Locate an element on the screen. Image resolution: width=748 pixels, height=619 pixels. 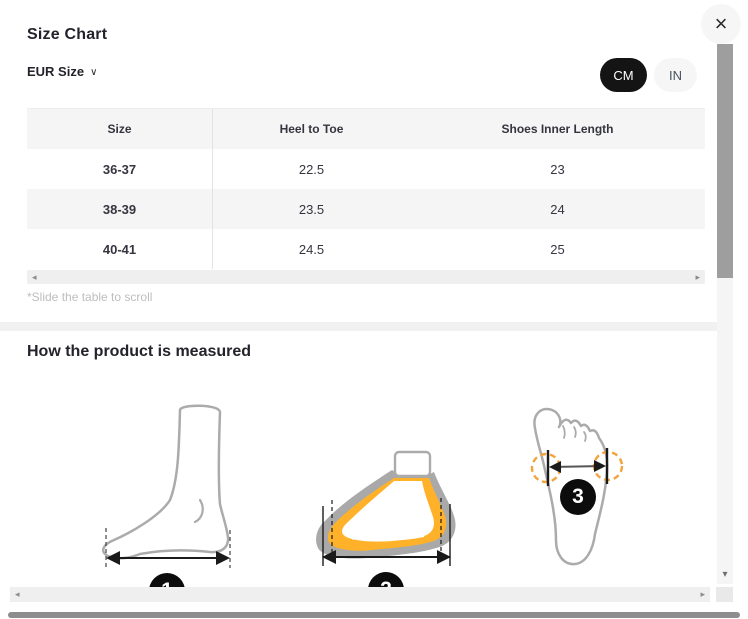
vertical-scrollbar-thumb is located at coordinates (725, 161).